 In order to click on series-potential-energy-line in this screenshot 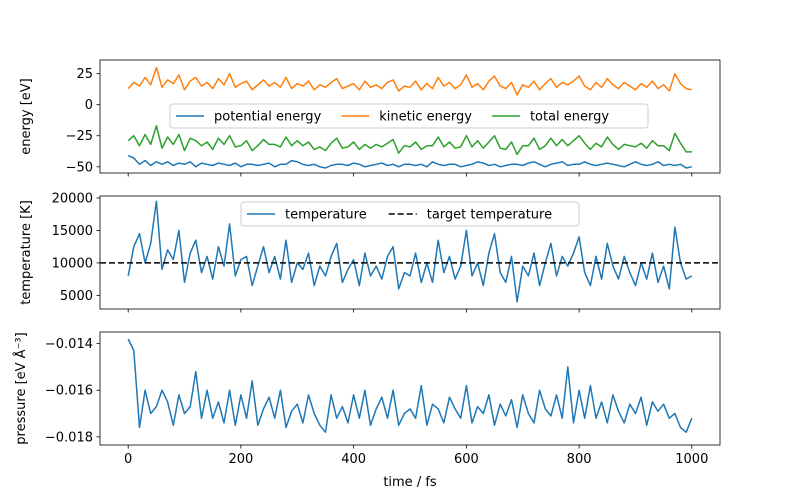, I will do `click(409, 161)`.